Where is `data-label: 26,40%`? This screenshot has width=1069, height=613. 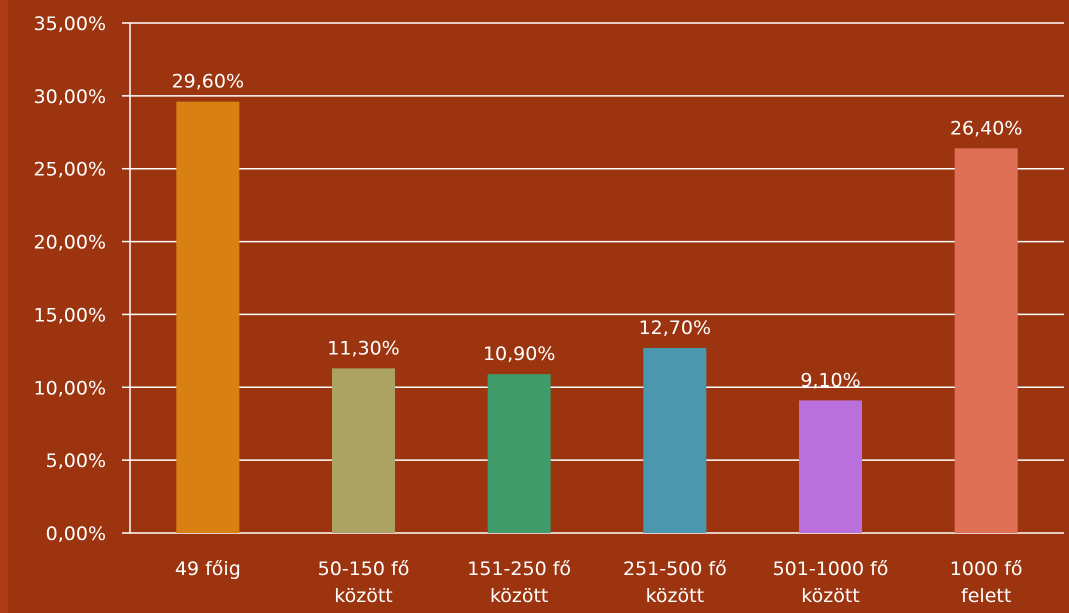
data-label: 26,40% is located at coordinates (986, 128).